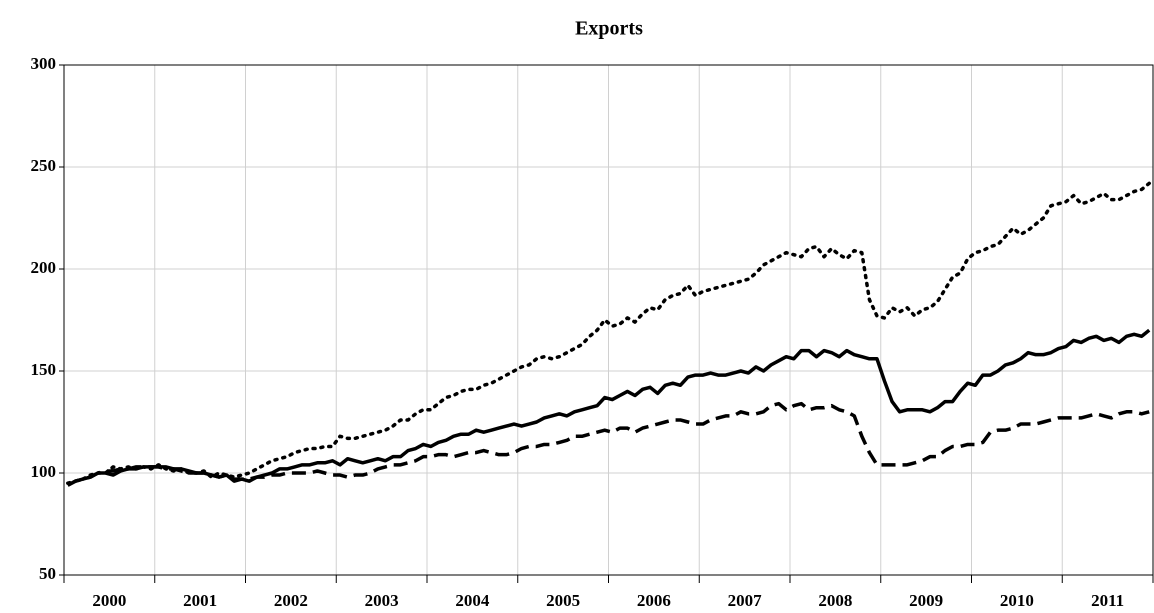  Describe the element at coordinates (44, 267) in the screenshot. I see `y-tick-label: 200` at that location.